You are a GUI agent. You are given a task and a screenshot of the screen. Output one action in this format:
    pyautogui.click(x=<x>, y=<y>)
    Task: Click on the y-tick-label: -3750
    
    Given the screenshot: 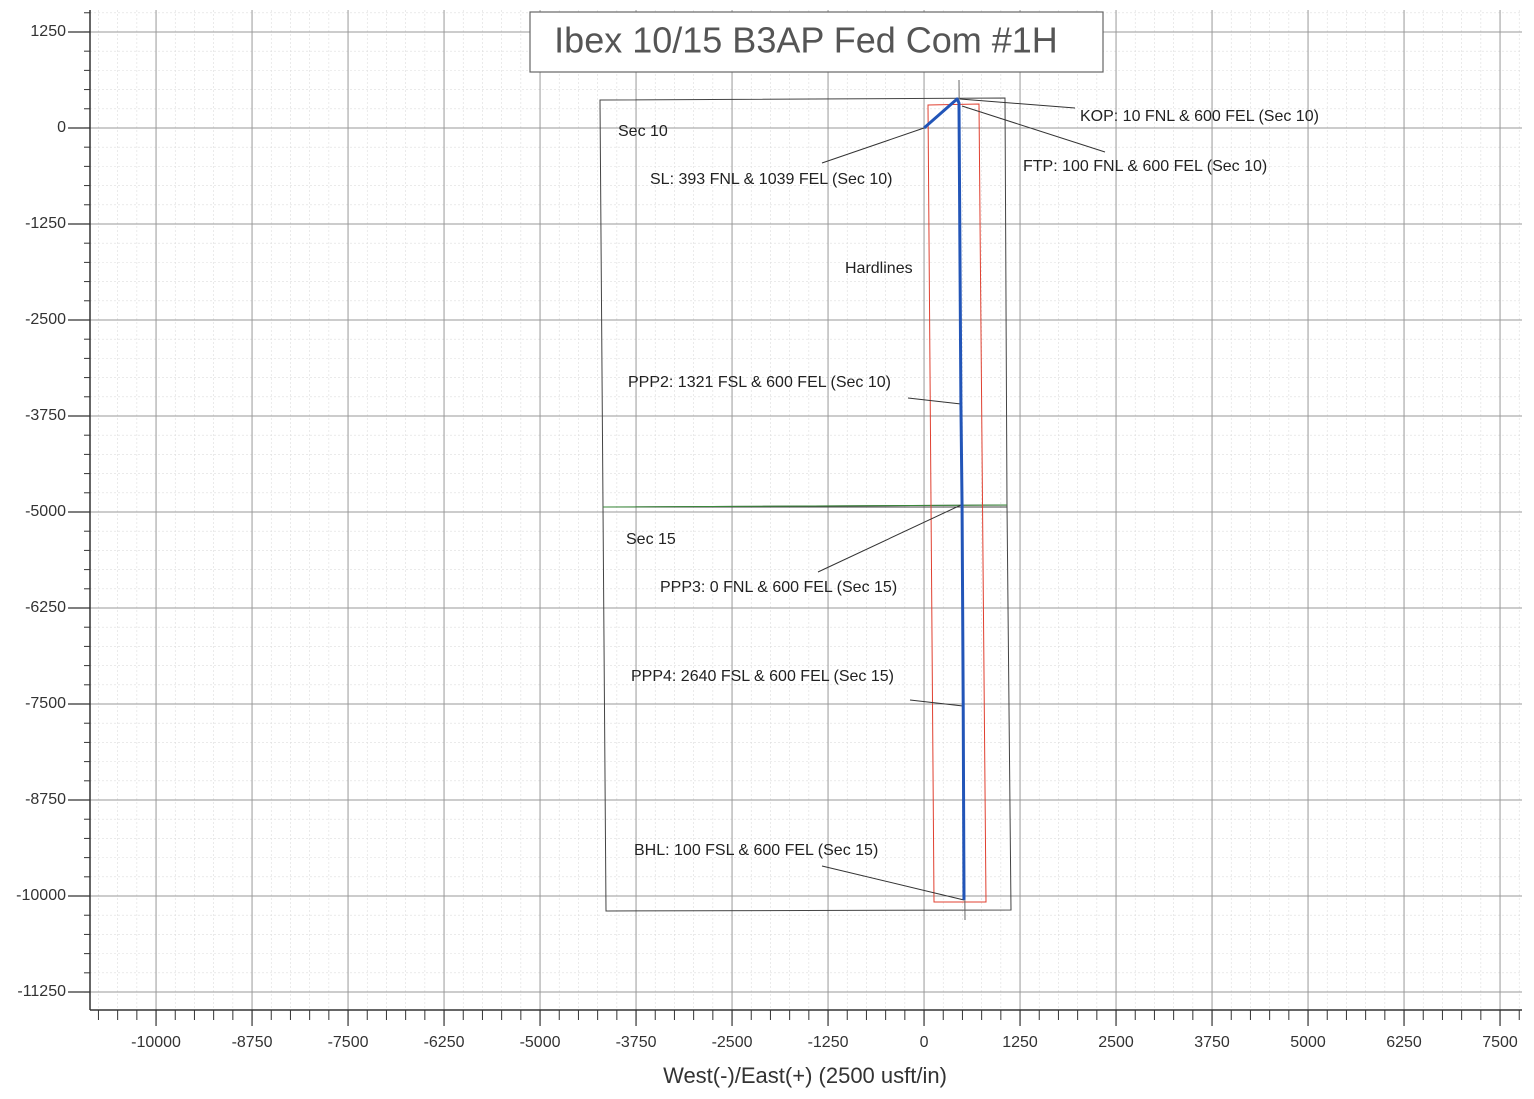 What is the action you would take?
    pyautogui.click(x=45, y=415)
    